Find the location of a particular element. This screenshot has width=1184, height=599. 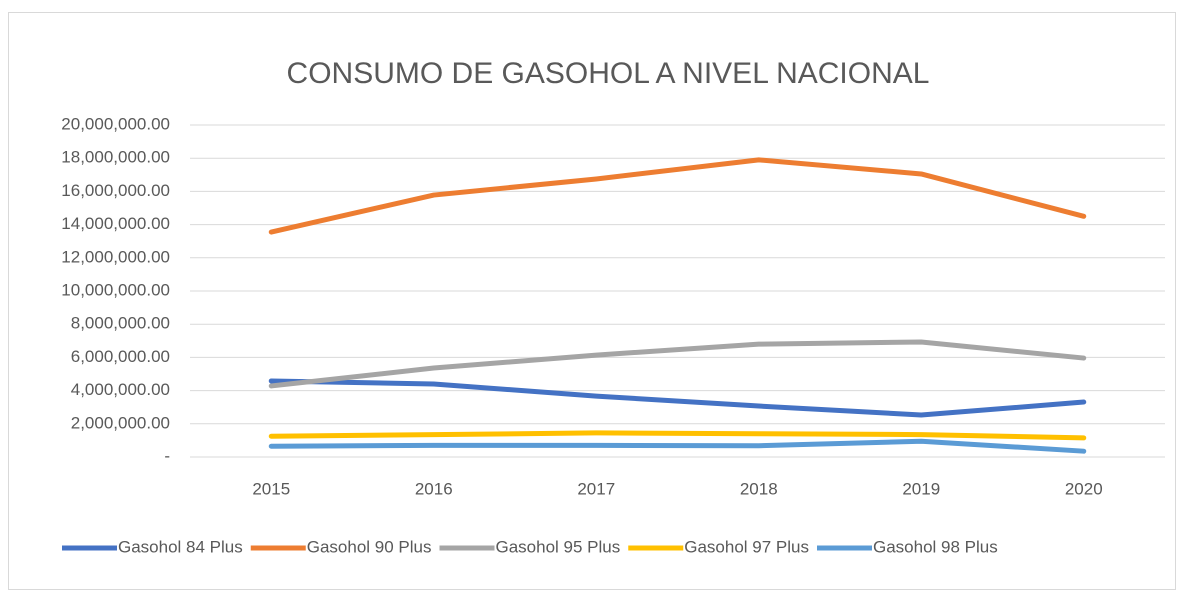

y-tick-label: 12,000,000.00 is located at coordinates (115, 256).